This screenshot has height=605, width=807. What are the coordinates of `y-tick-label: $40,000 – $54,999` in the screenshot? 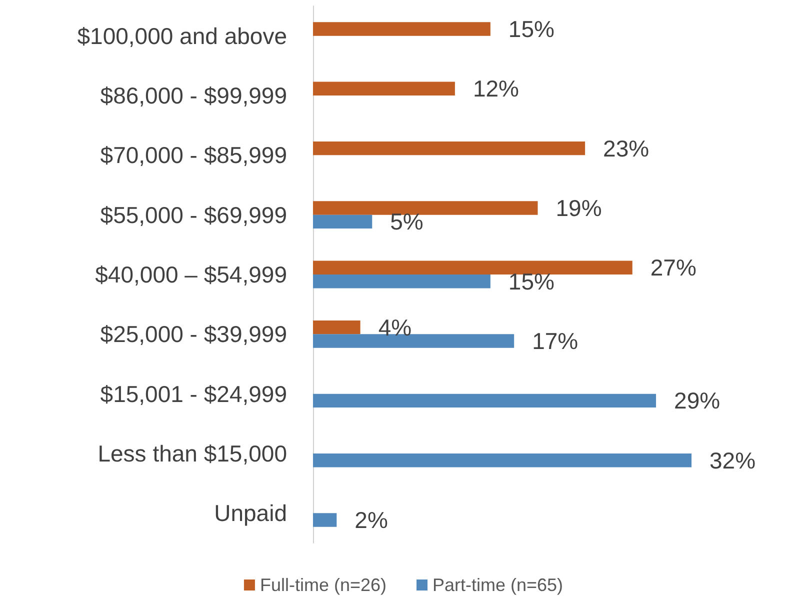 It's located at (191, 275).